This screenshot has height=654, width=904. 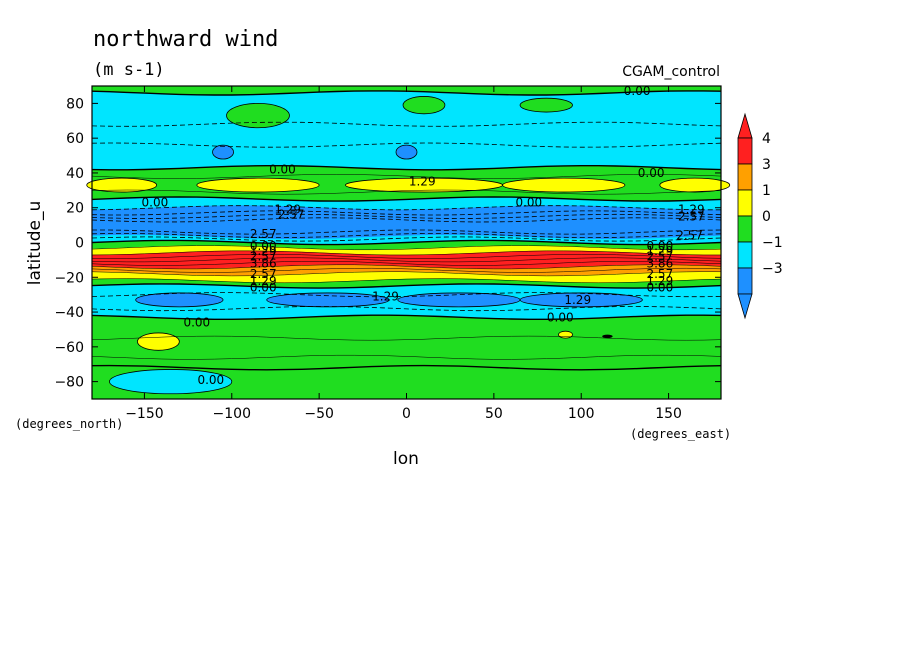 I want to click on contour-label-17: 1.29, so click(x=263, y=281).